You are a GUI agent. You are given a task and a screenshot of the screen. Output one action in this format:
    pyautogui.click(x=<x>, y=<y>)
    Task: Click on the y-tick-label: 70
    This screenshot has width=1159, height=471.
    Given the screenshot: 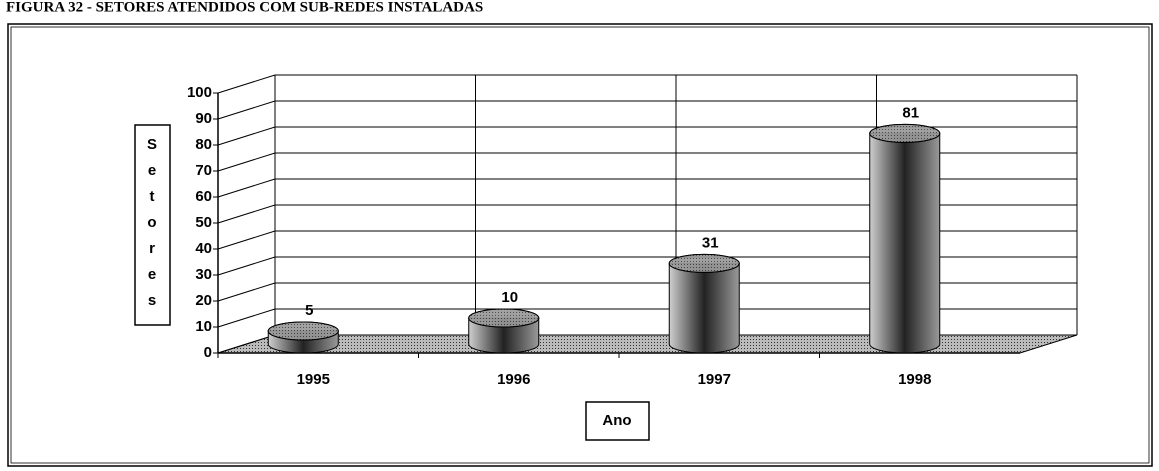 What is the action you would take?
    pyautogui.click(x=203, y=170)
    